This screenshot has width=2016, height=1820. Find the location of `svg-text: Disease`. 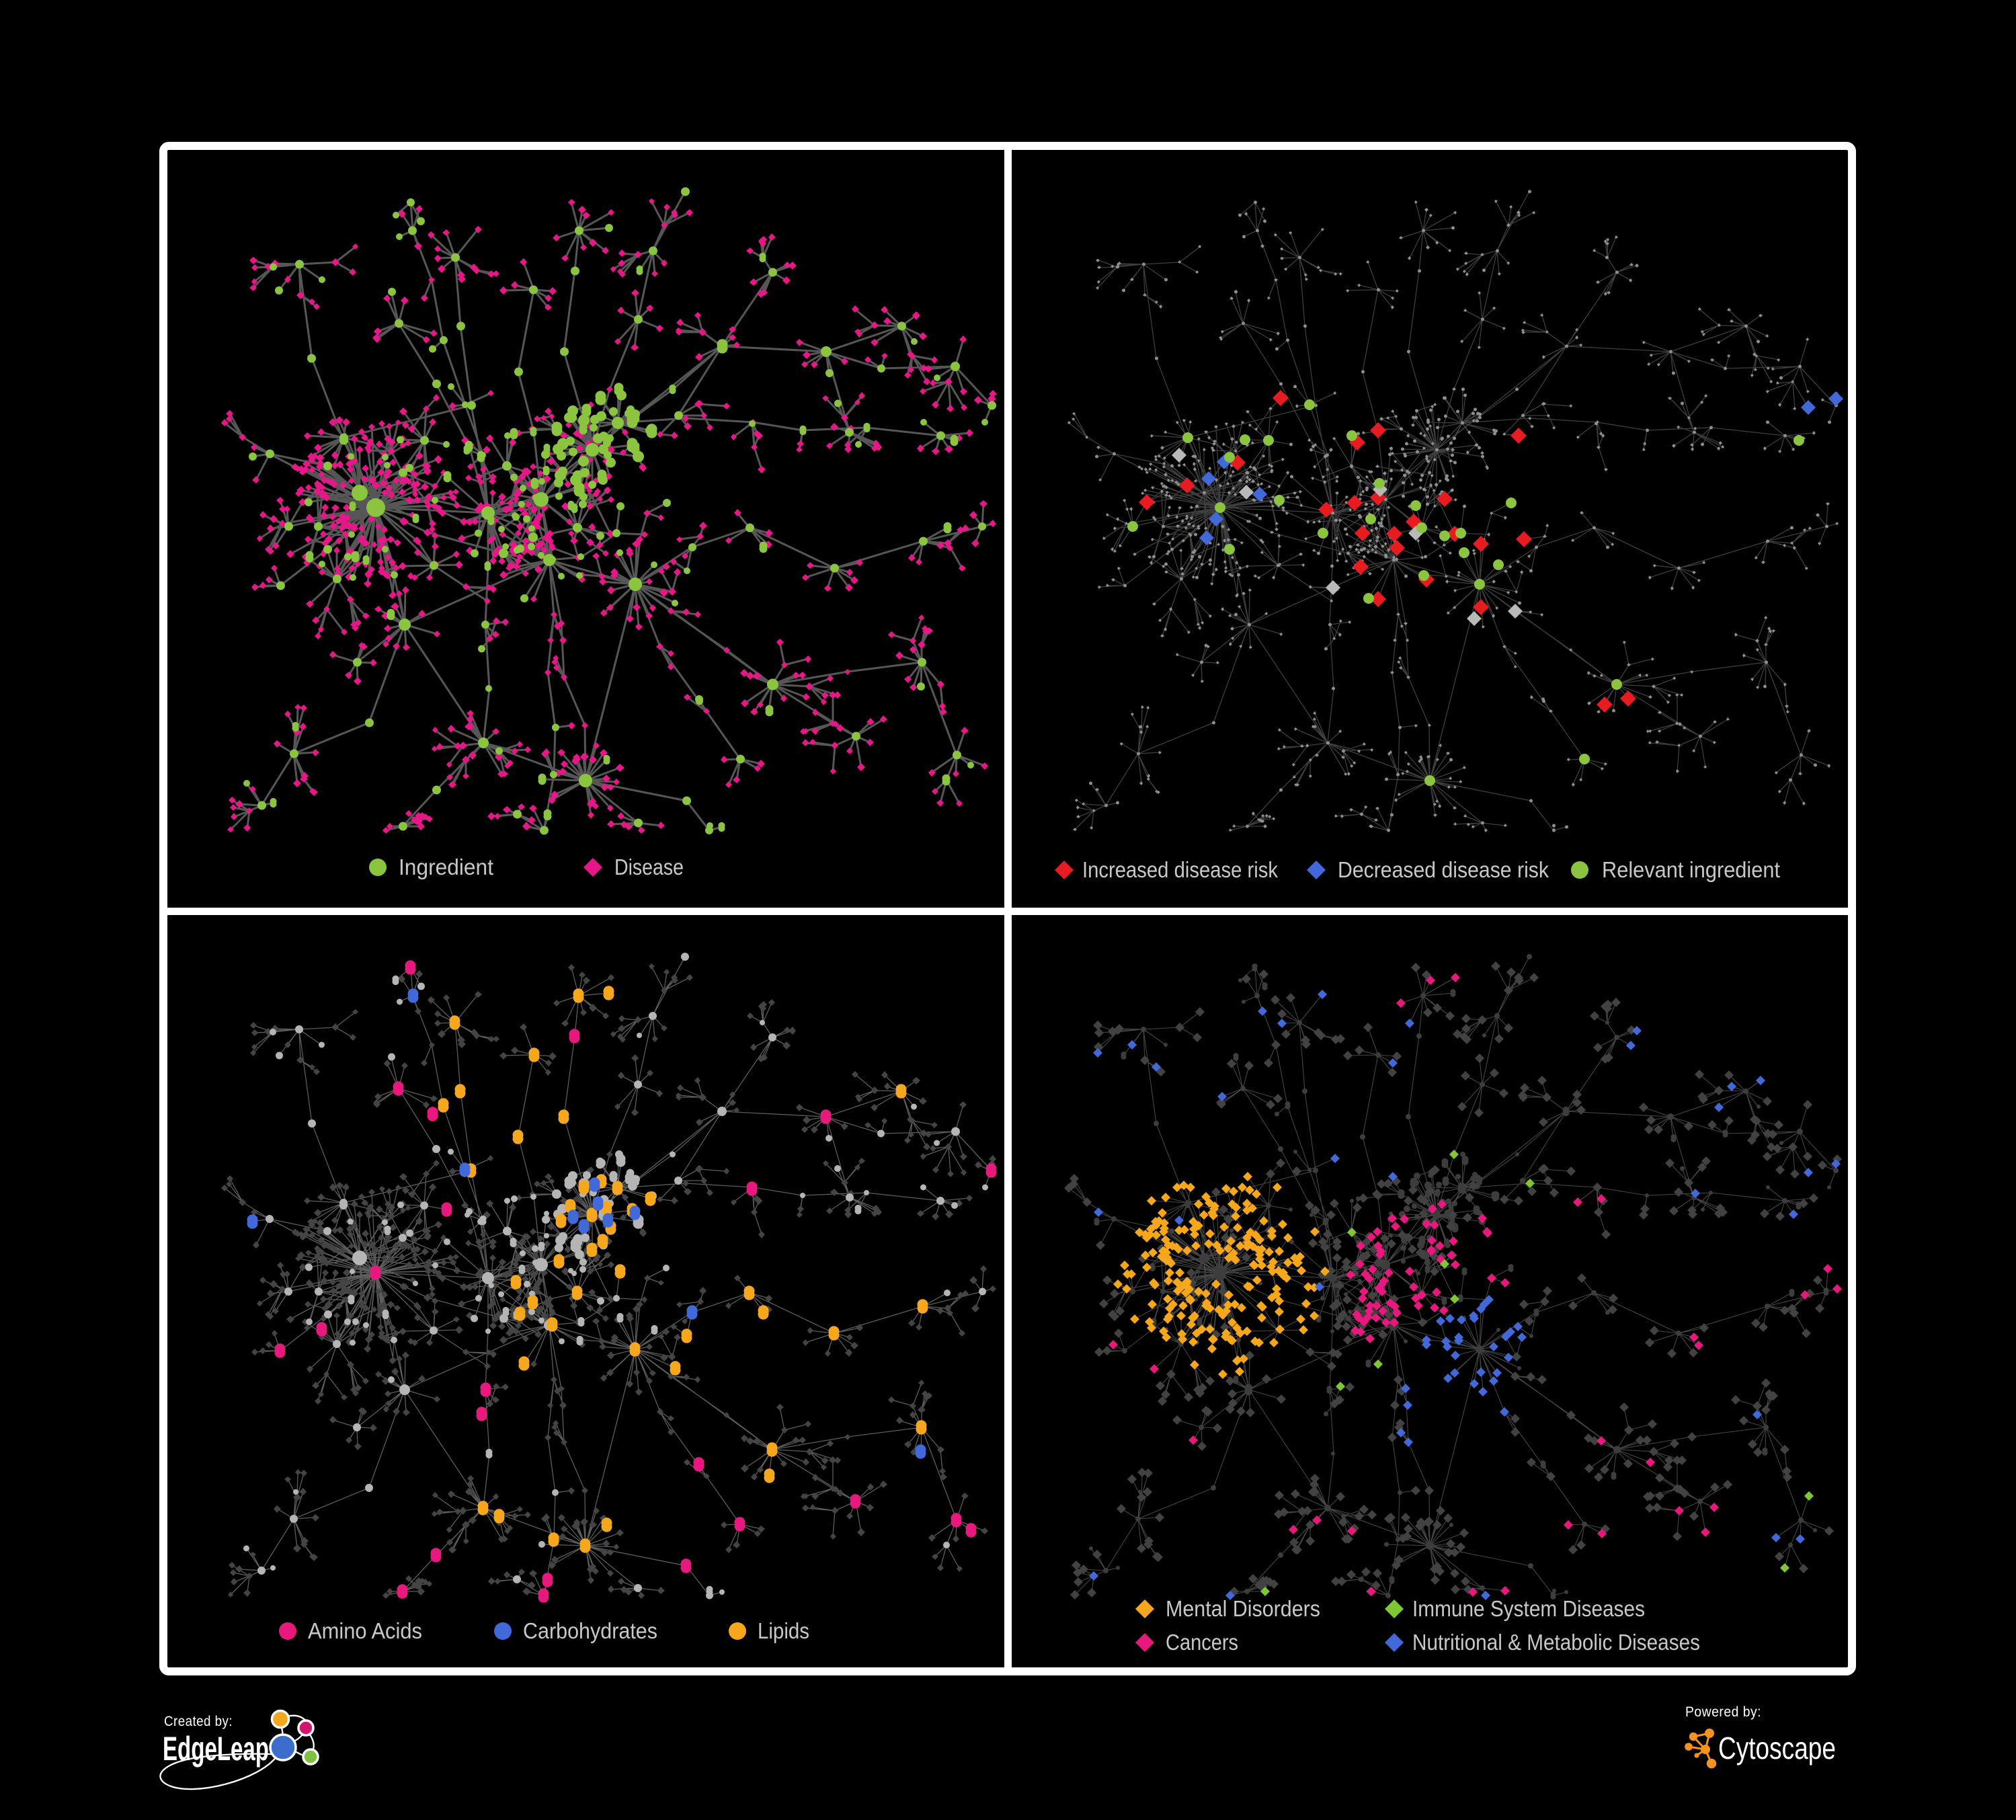

svg-text: Disease is located at coordinates (649, 867).